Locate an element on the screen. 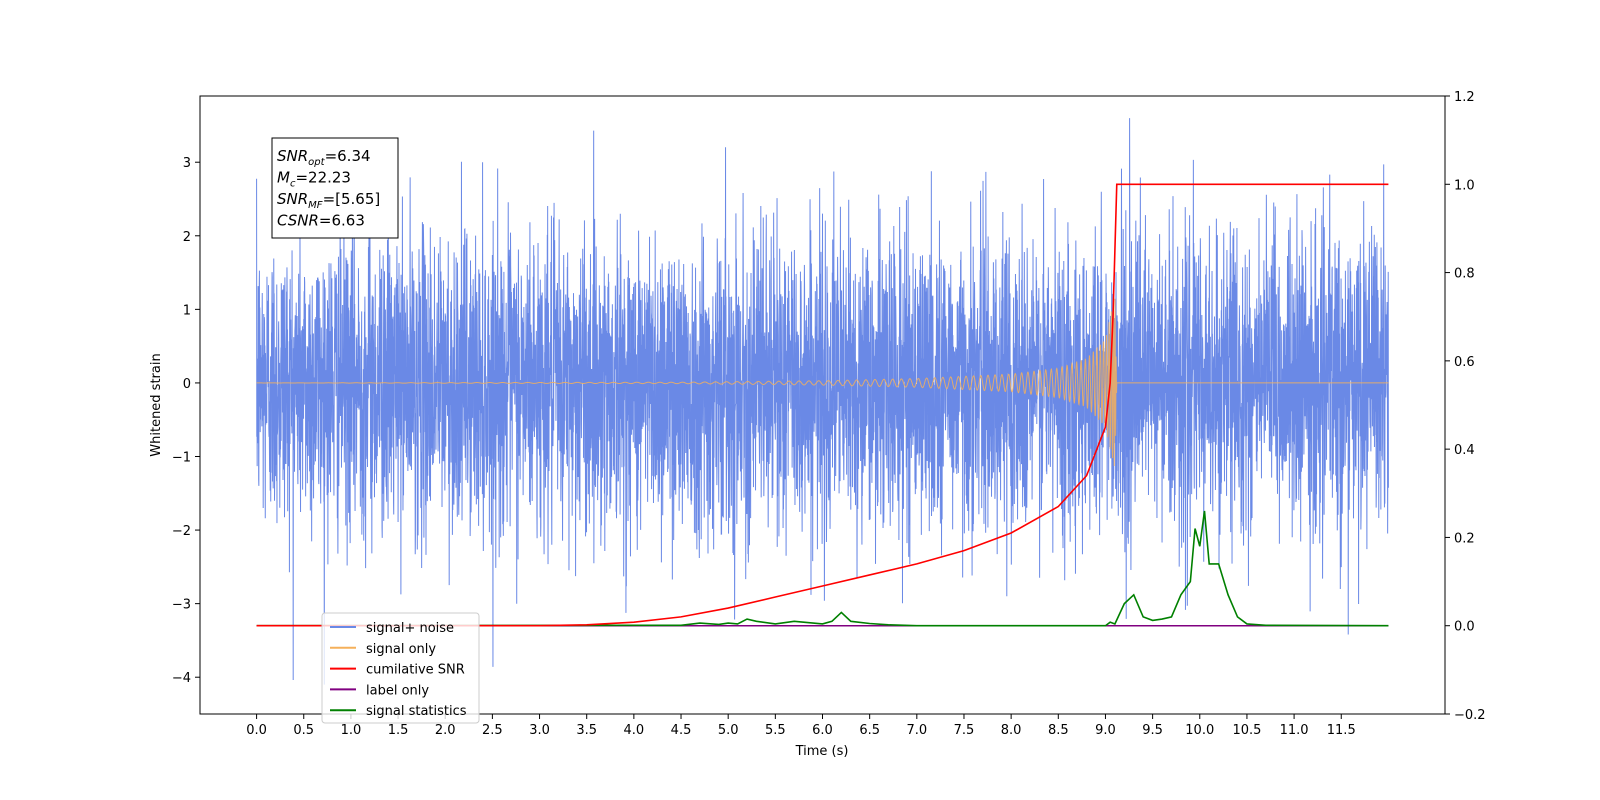 The height and width of the screenshot is (800, 1600). x-tick-label: 4.0 is located at coordinates (634, 730).